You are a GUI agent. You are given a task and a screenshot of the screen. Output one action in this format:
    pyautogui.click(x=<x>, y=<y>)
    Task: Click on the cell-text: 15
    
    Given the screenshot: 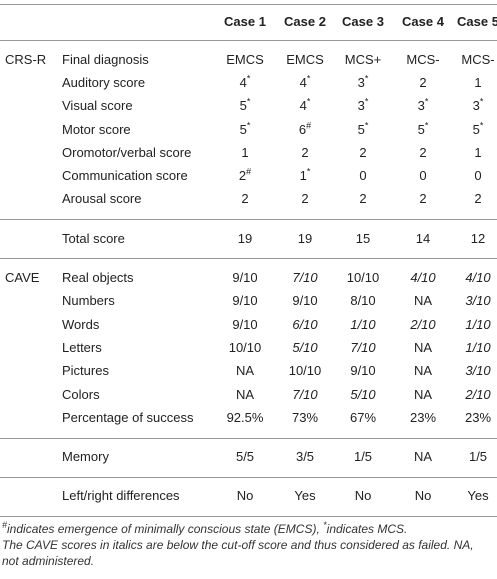 What is the action you would take?
    pyautogui.click(x=363, y=238)
    